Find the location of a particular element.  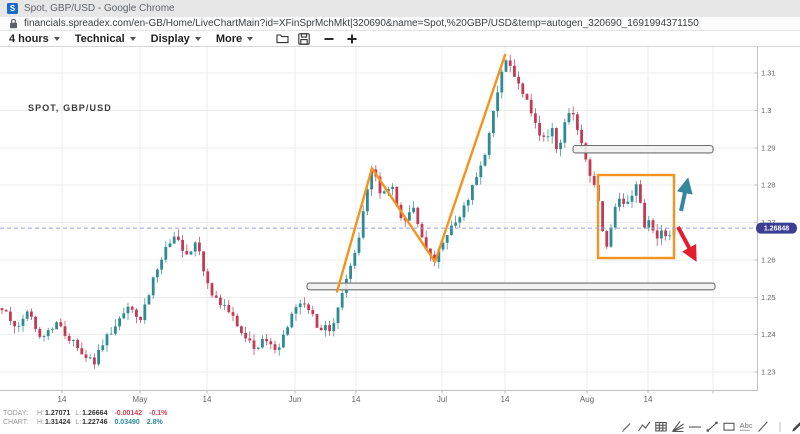

y-axis-label: 1.26 is located at coordinates (768, 259).